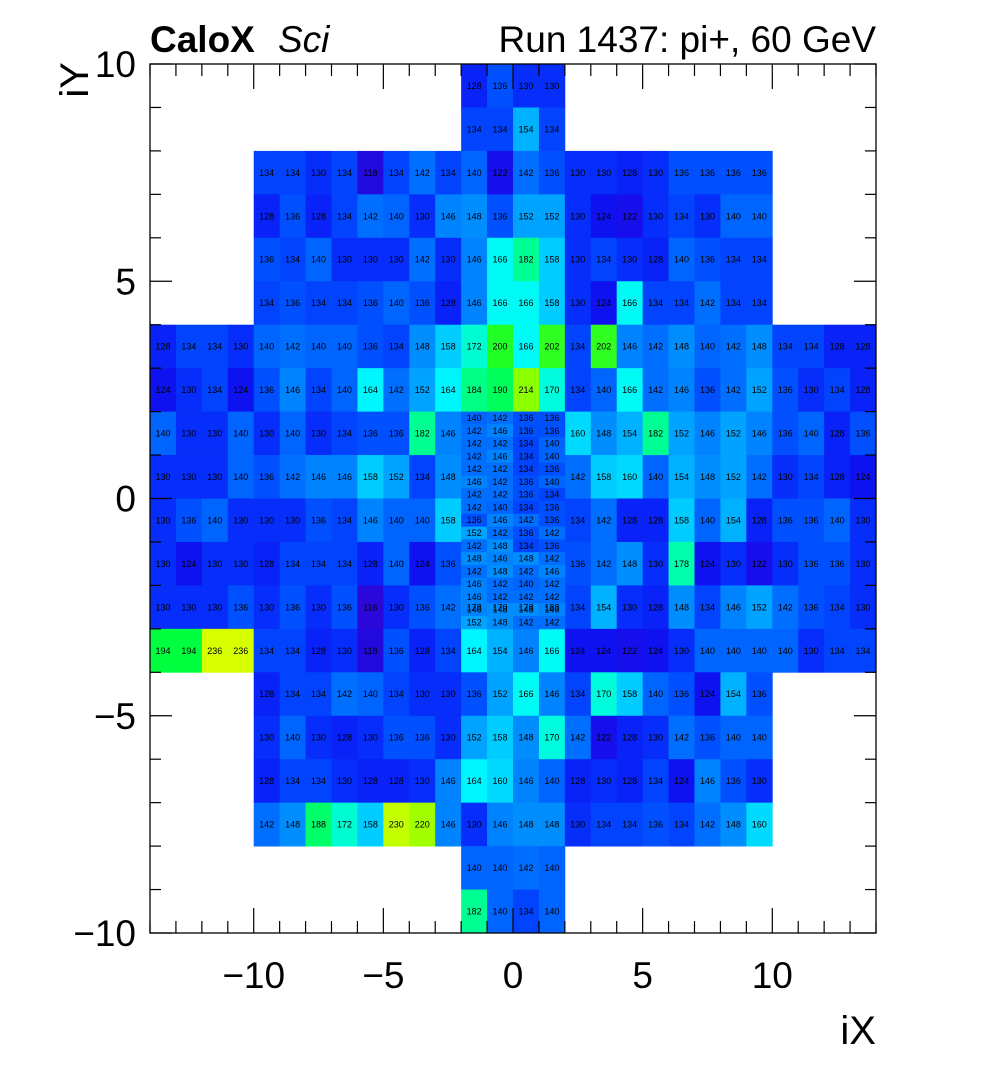  I want to click on cell-value-label: 158, so click(448, 347).